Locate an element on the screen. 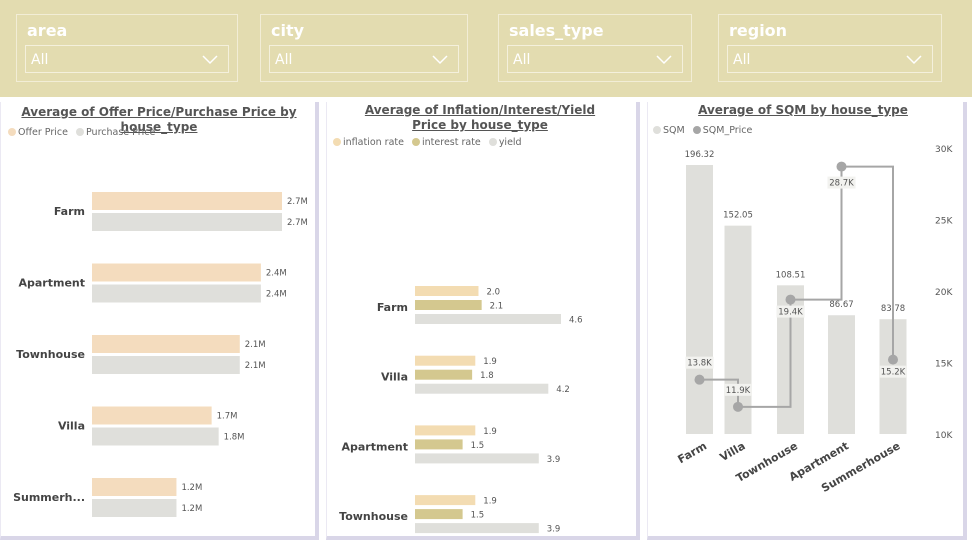 The image size is (972, 546). slicer-area: area All is located at coordinates (127, 48).